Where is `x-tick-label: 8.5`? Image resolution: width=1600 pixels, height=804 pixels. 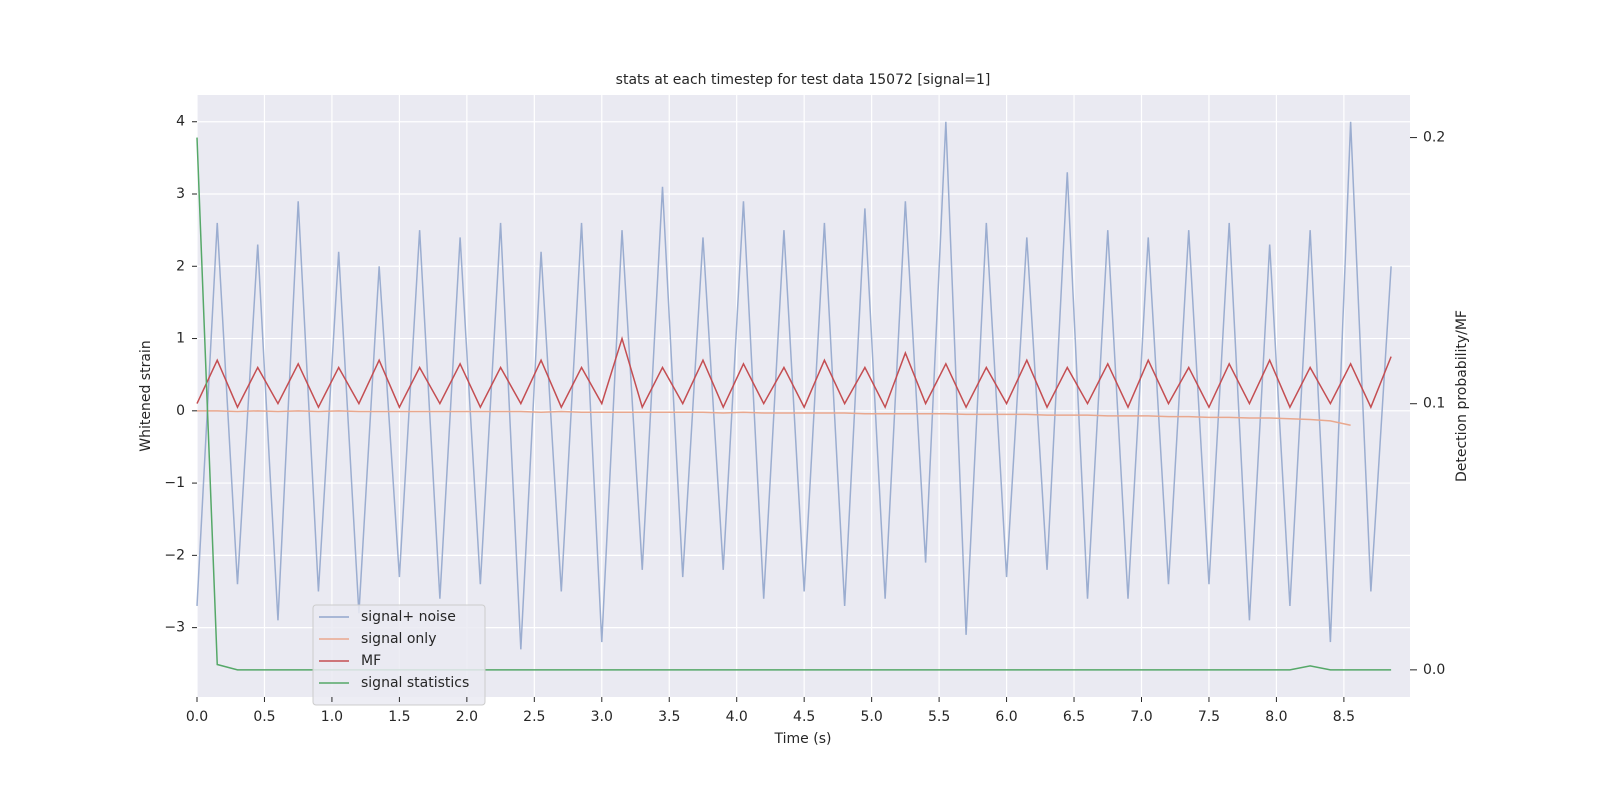 x-tick-label: 8.5 is located at coordinates (1344, 717).